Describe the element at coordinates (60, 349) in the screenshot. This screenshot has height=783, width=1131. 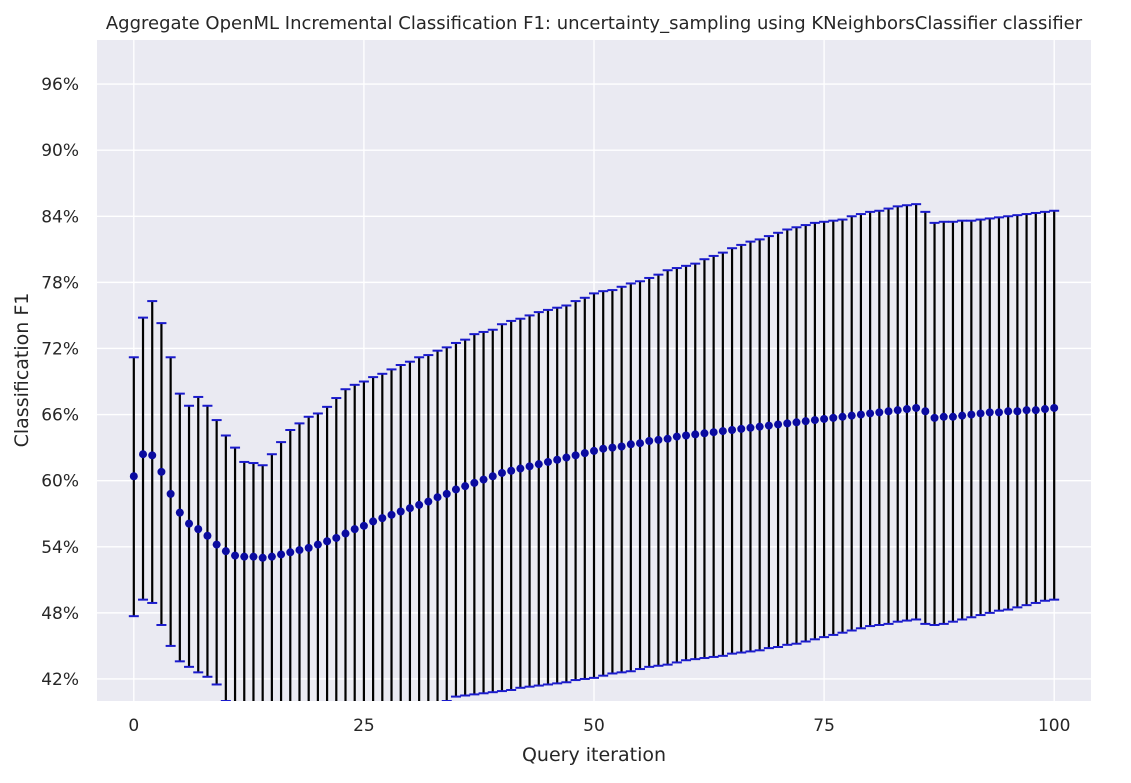
I see `y-tick-label: 72%` at that location.